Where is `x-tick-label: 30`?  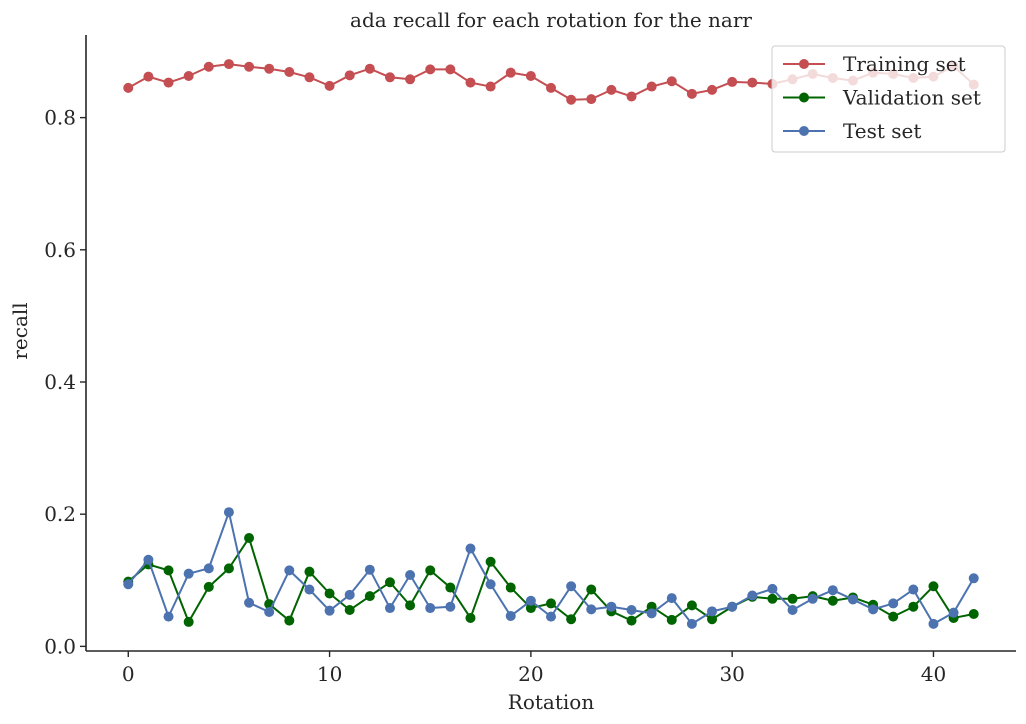 x-tick-label: 30 is located at coordinates (731, 674).